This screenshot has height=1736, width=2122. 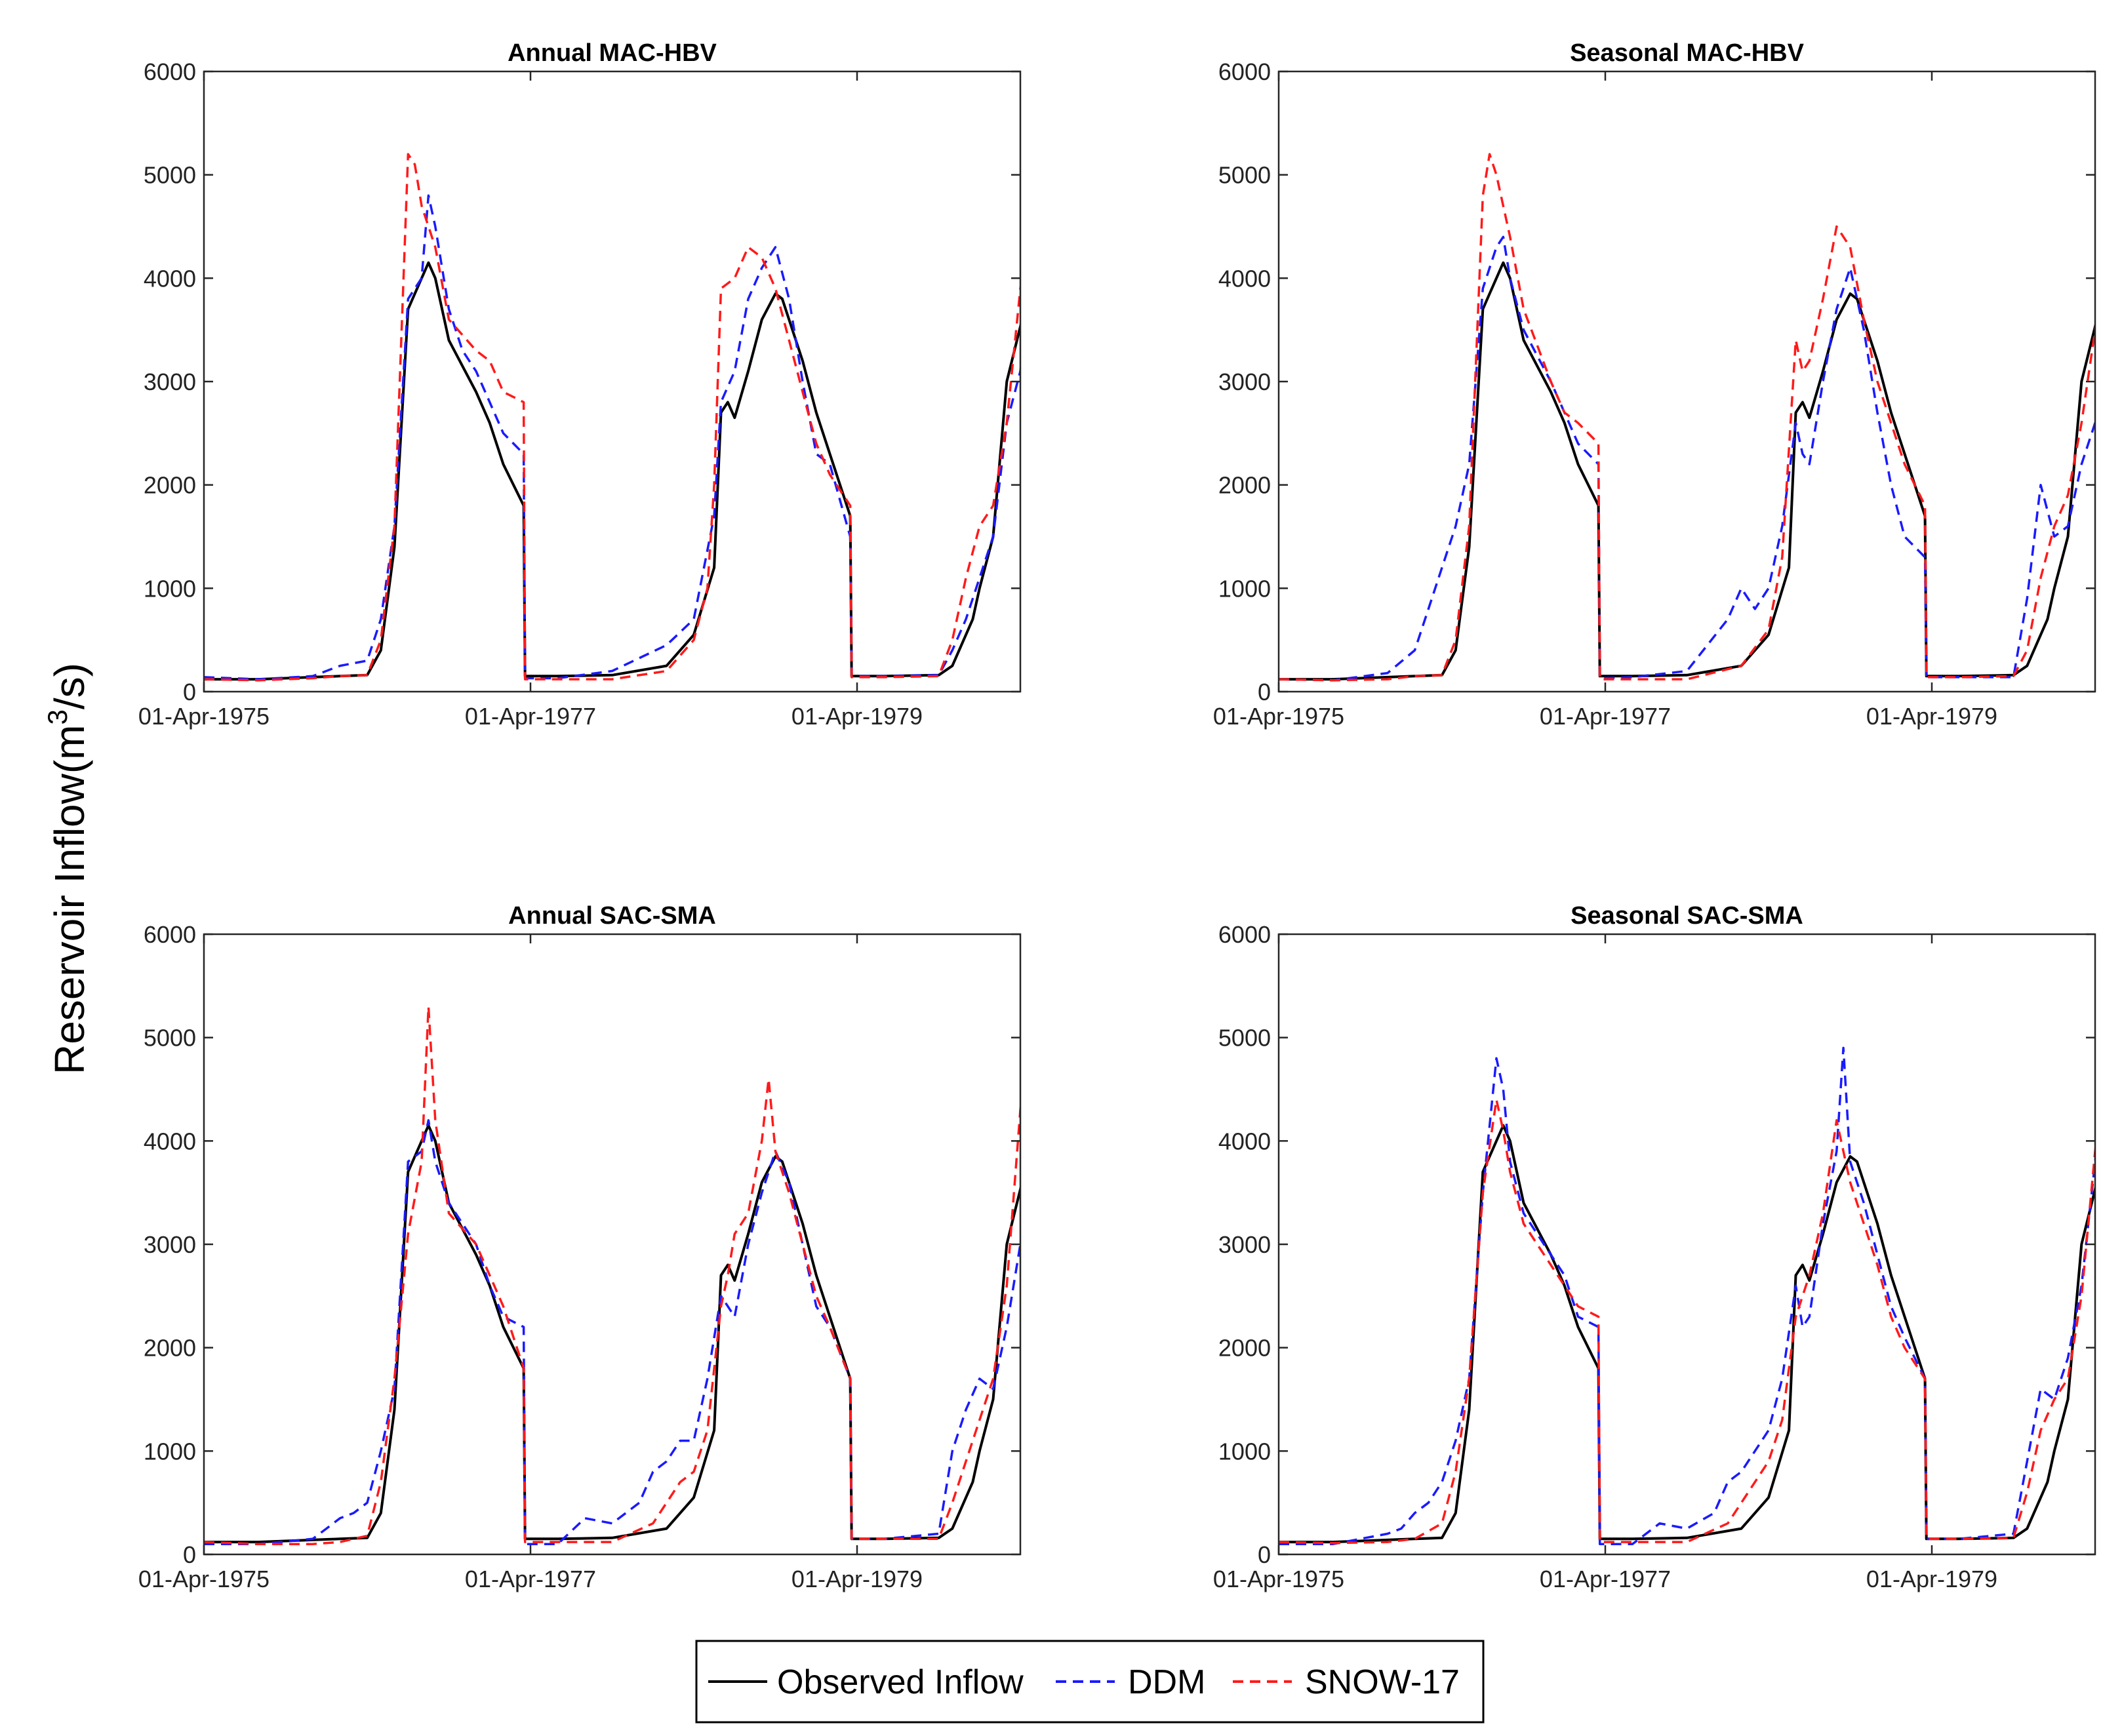 I want to click on series-line-observed-inflow-annual-sac-sma, so click(x=612, y=1334).